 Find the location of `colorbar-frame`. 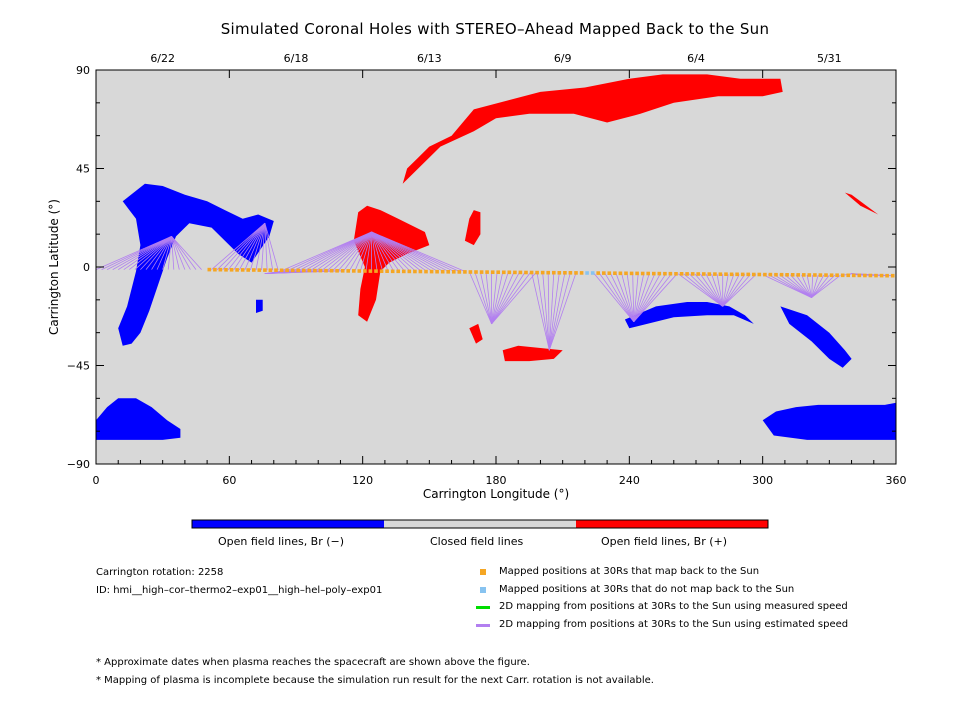

colorbar-frame is located at coordinates (480, 524).